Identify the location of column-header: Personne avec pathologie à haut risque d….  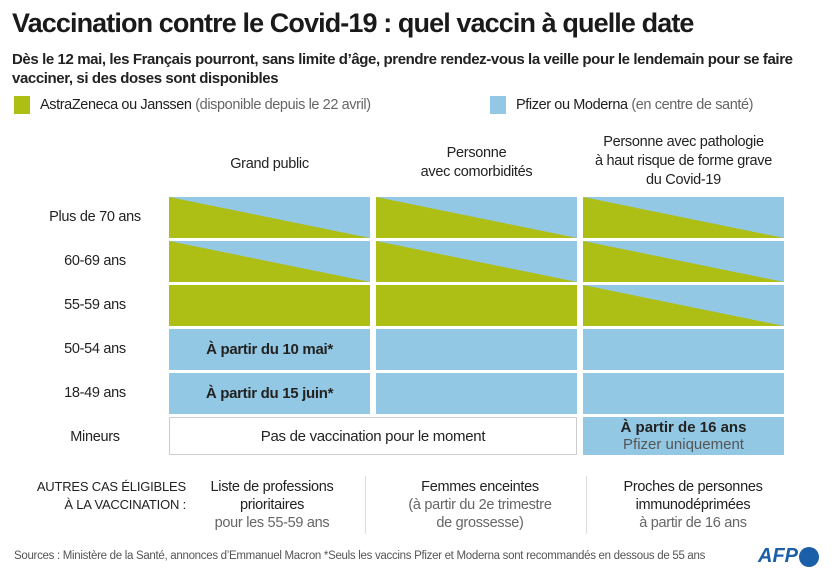
(683, 161).